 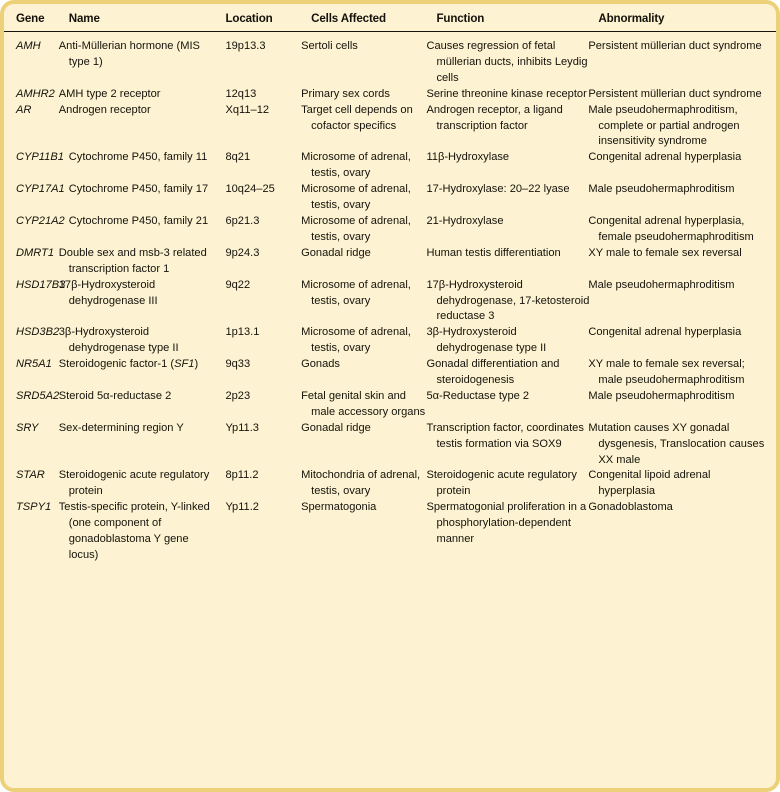 What do you see at coordinates (41, 284) in the screenshot?
I see `gene-symbol: HSD17B3` at bounding box center [41, 284].